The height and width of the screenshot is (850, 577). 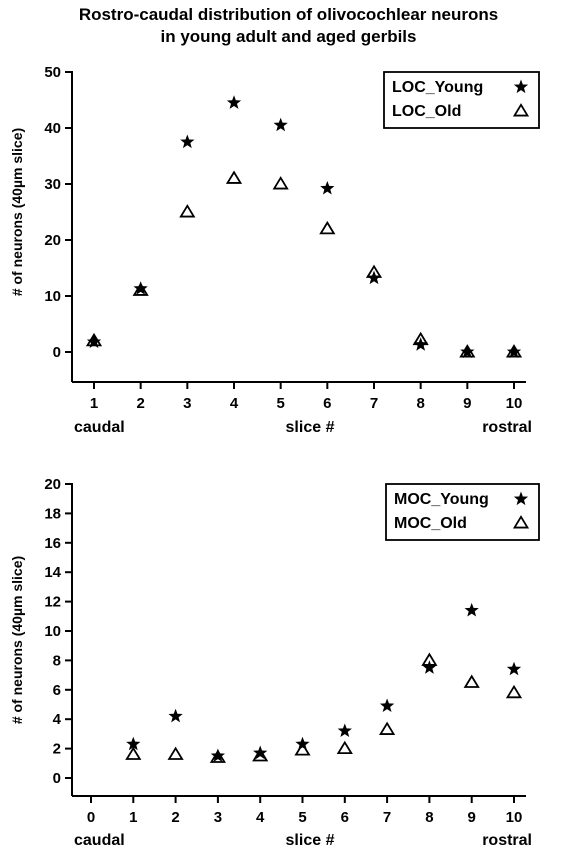 I want to click on y-tick-label: 4, so click(x=57, y=719).